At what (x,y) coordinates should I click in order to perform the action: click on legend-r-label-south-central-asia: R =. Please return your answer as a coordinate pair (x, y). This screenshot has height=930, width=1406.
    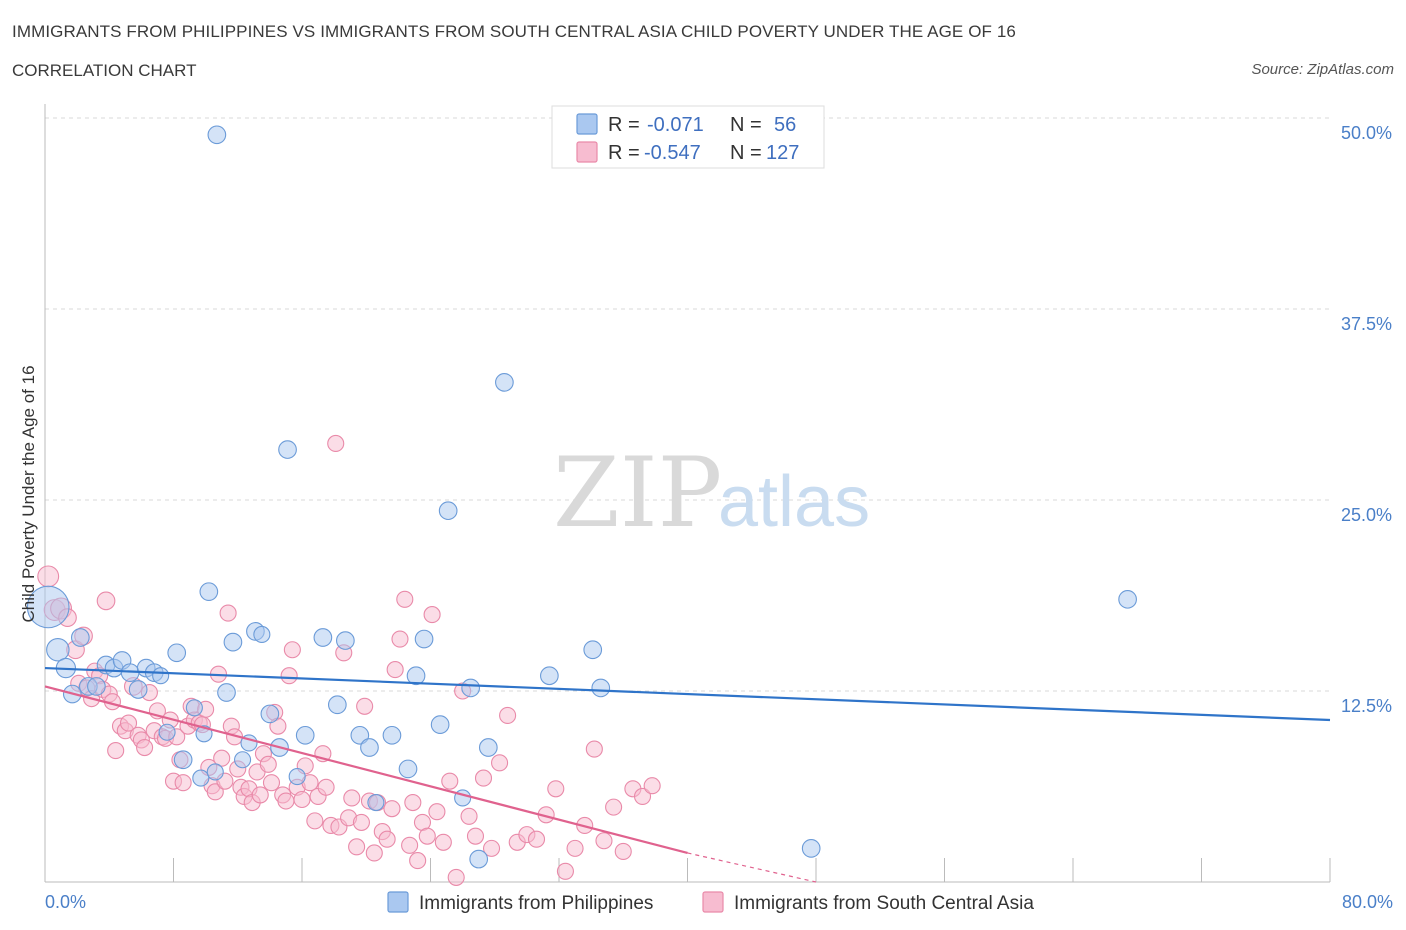
    Looking at the image, I should click on (624, 153).